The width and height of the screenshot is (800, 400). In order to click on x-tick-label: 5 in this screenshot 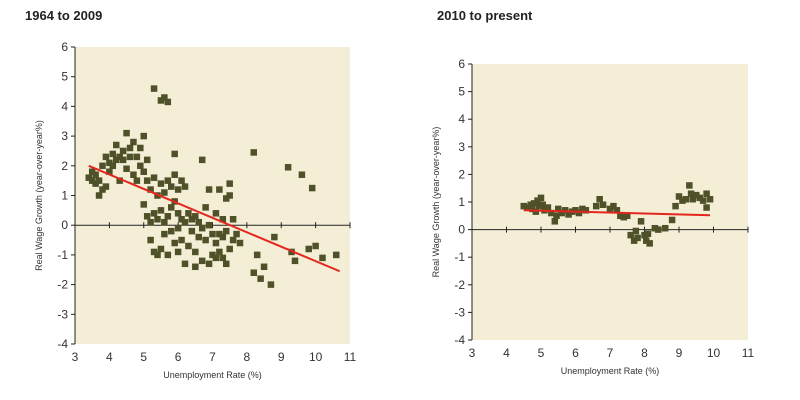, I will do `click(541, 353)`.